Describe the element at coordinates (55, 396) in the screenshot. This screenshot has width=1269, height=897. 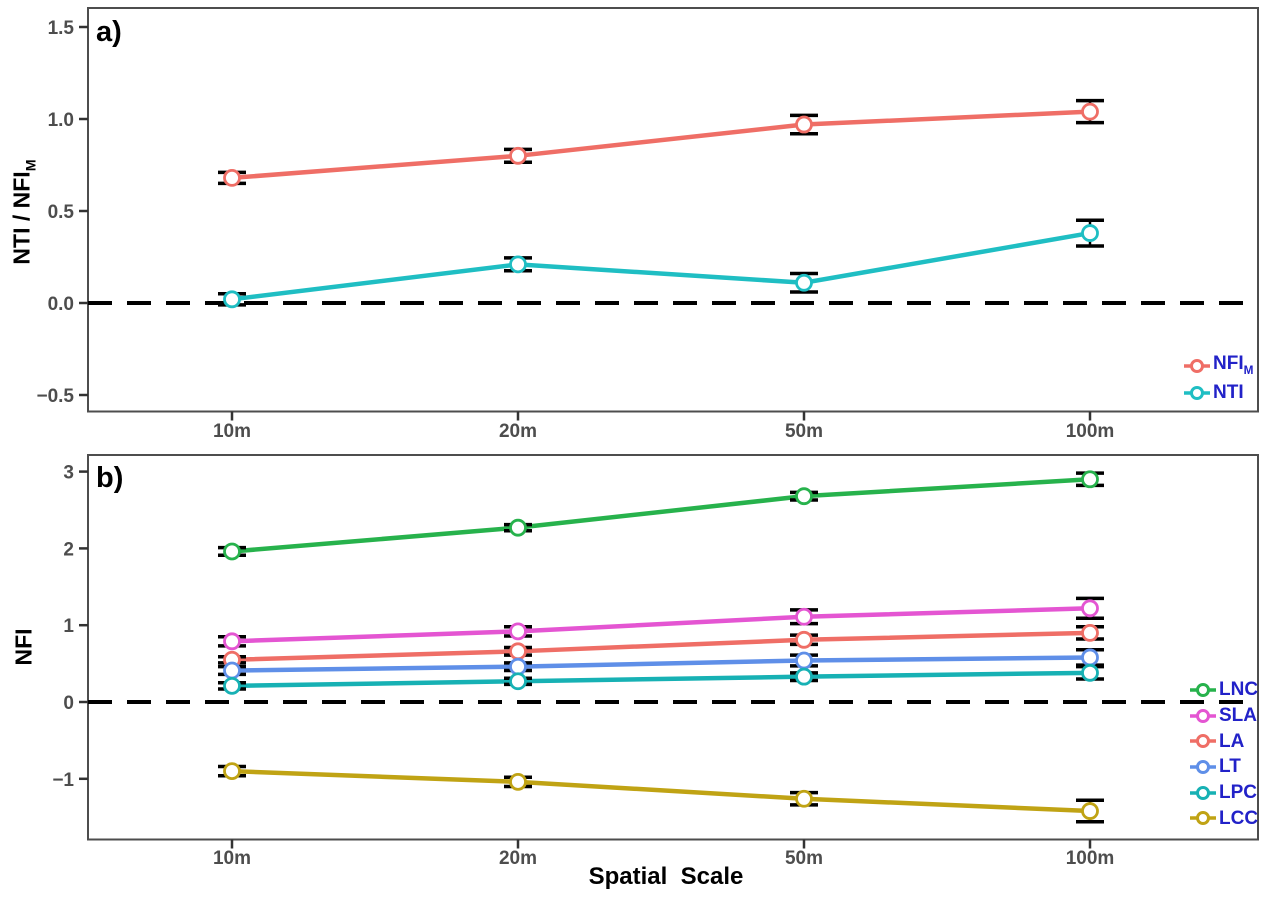
I see `y-tick-label: −0.5` at that location.